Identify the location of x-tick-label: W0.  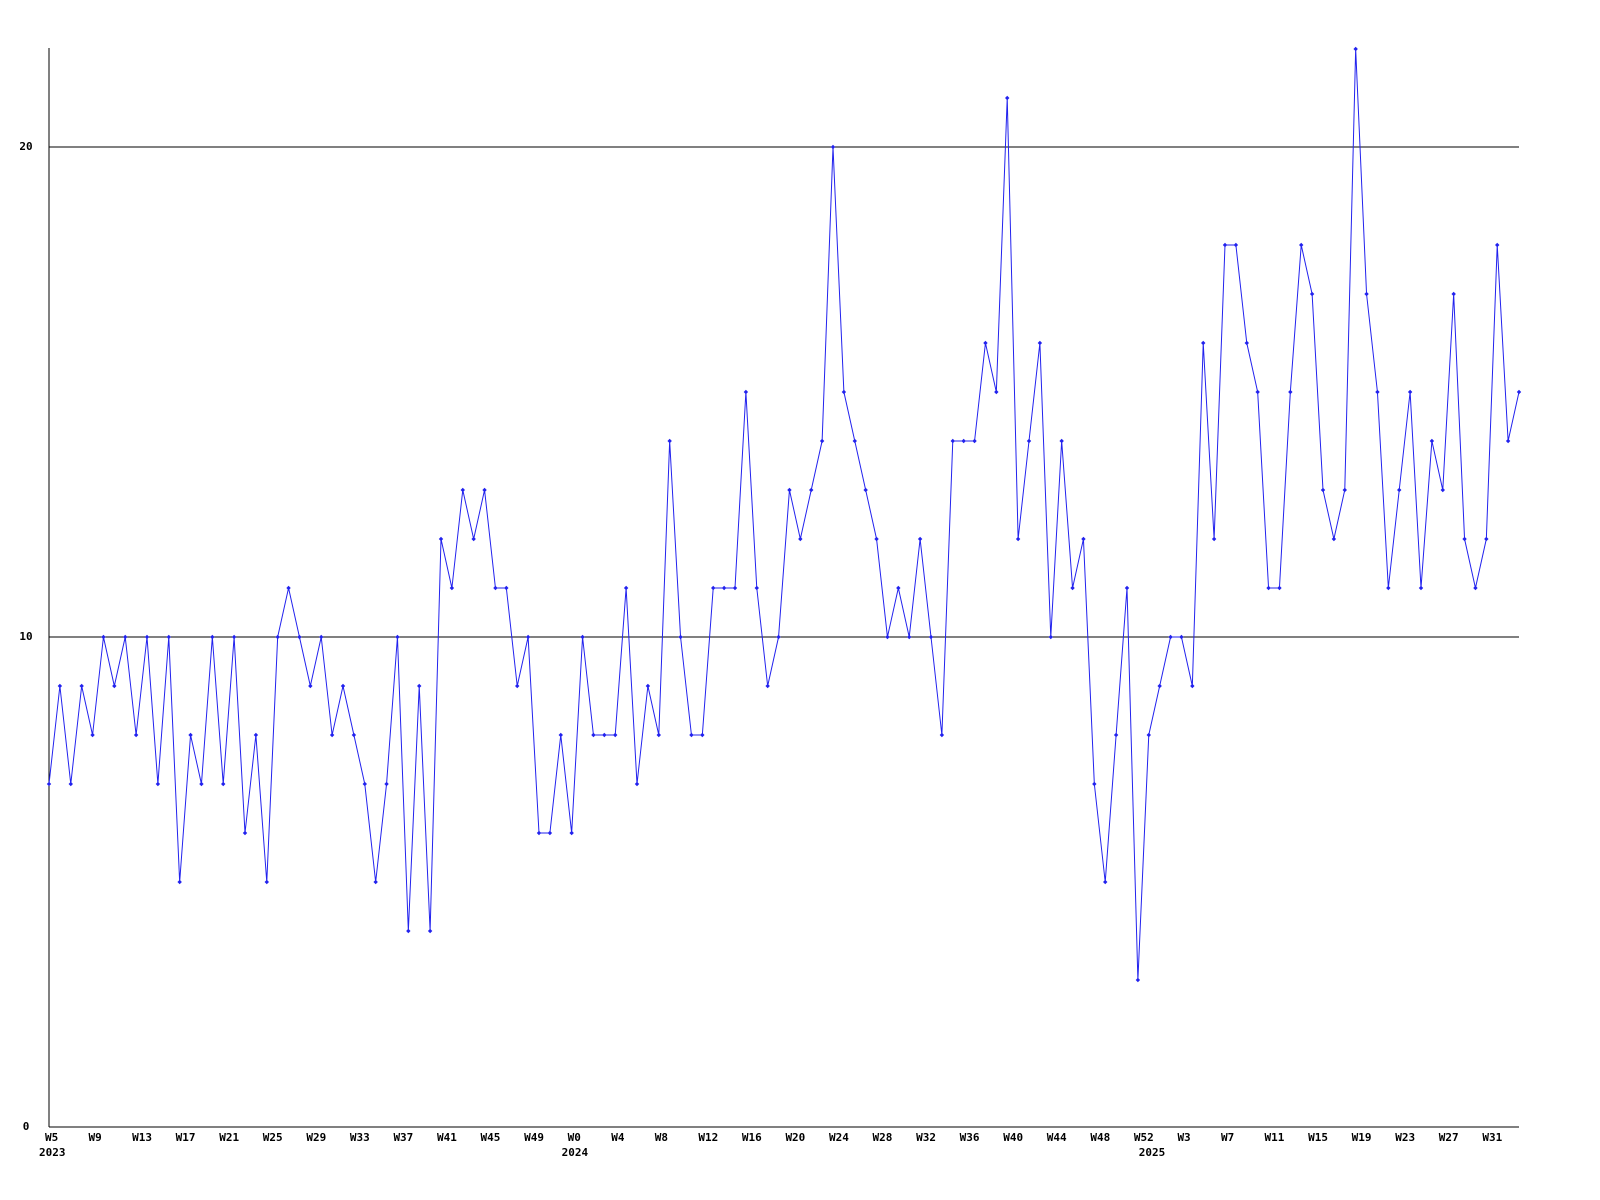
(574, 1137).